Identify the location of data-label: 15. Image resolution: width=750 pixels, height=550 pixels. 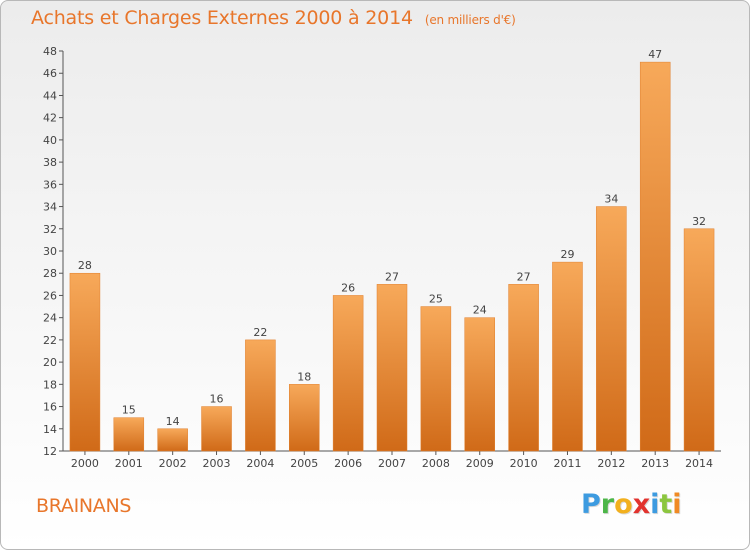
(129, 410).